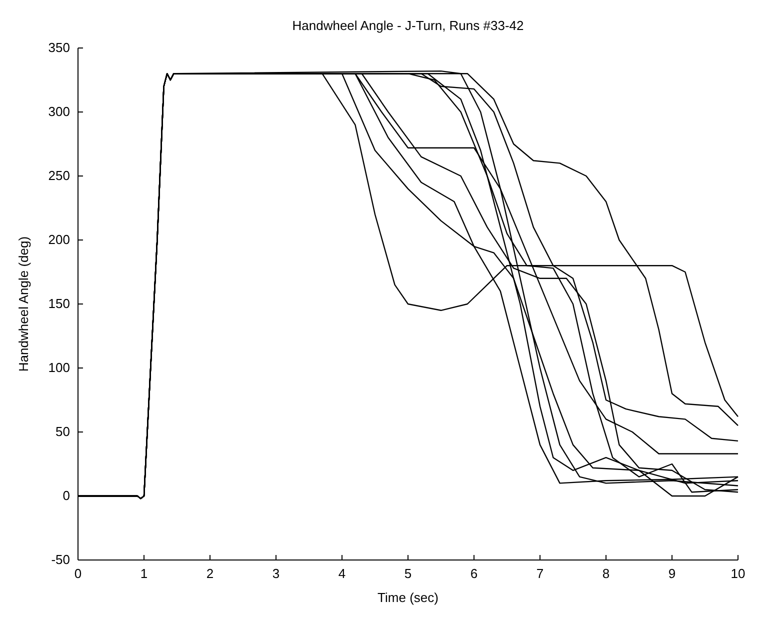  Describe the element at coordinates (540, 573) in the screenshot. I see `x-tick-label: 7` at that location.